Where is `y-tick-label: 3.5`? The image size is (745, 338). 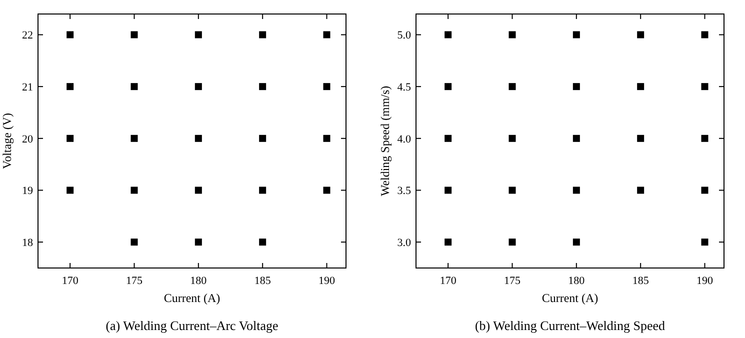 y-tick-label: 3.5 is located at coordinates (404, 191).